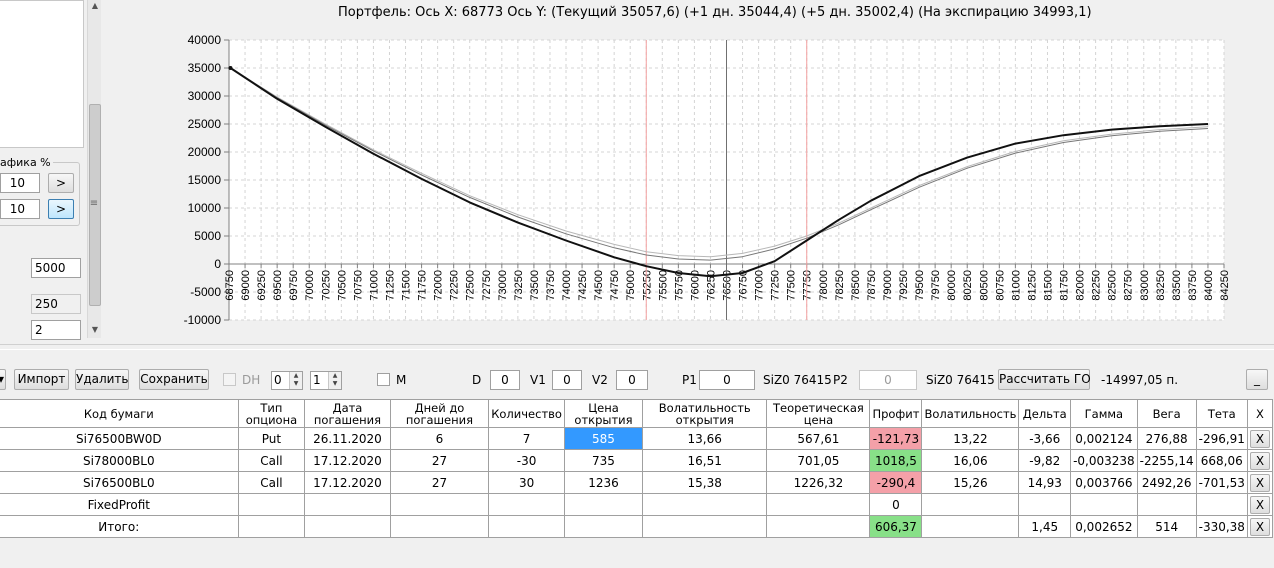 Image resolution: width=1274 pixels, height=568 pixels. What do you see at coordinates (818, 438) in the screenshot?
I see `table-cell: 567,61` at bounding box center [818, 438].